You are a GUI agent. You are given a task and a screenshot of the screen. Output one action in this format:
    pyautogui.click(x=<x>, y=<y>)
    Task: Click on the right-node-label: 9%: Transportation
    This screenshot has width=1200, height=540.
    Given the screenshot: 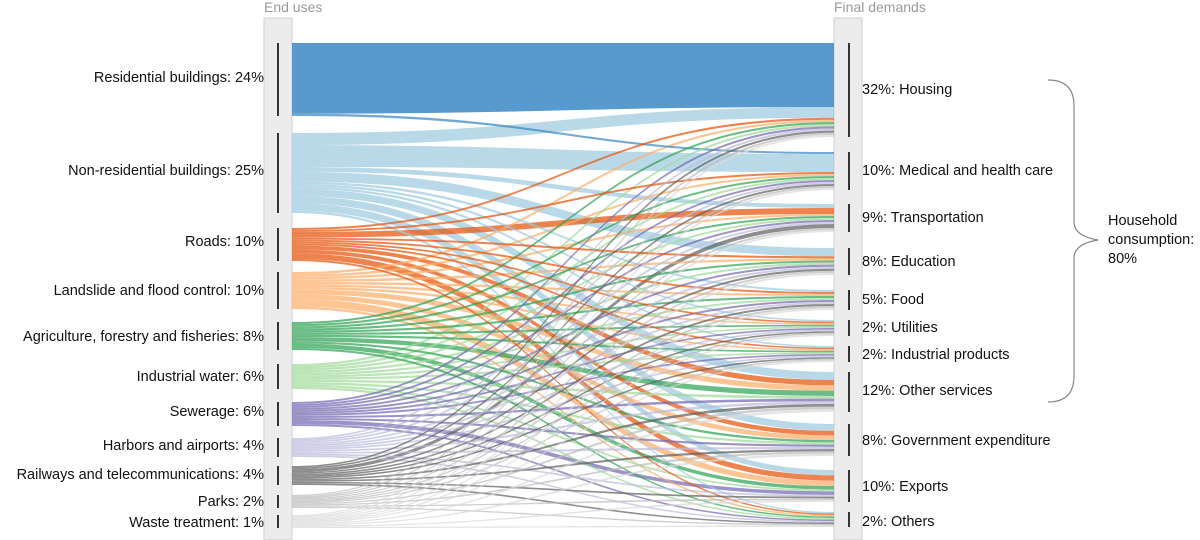 What is the action you would take?
    pyautogui.click(x=923, y=218)
    